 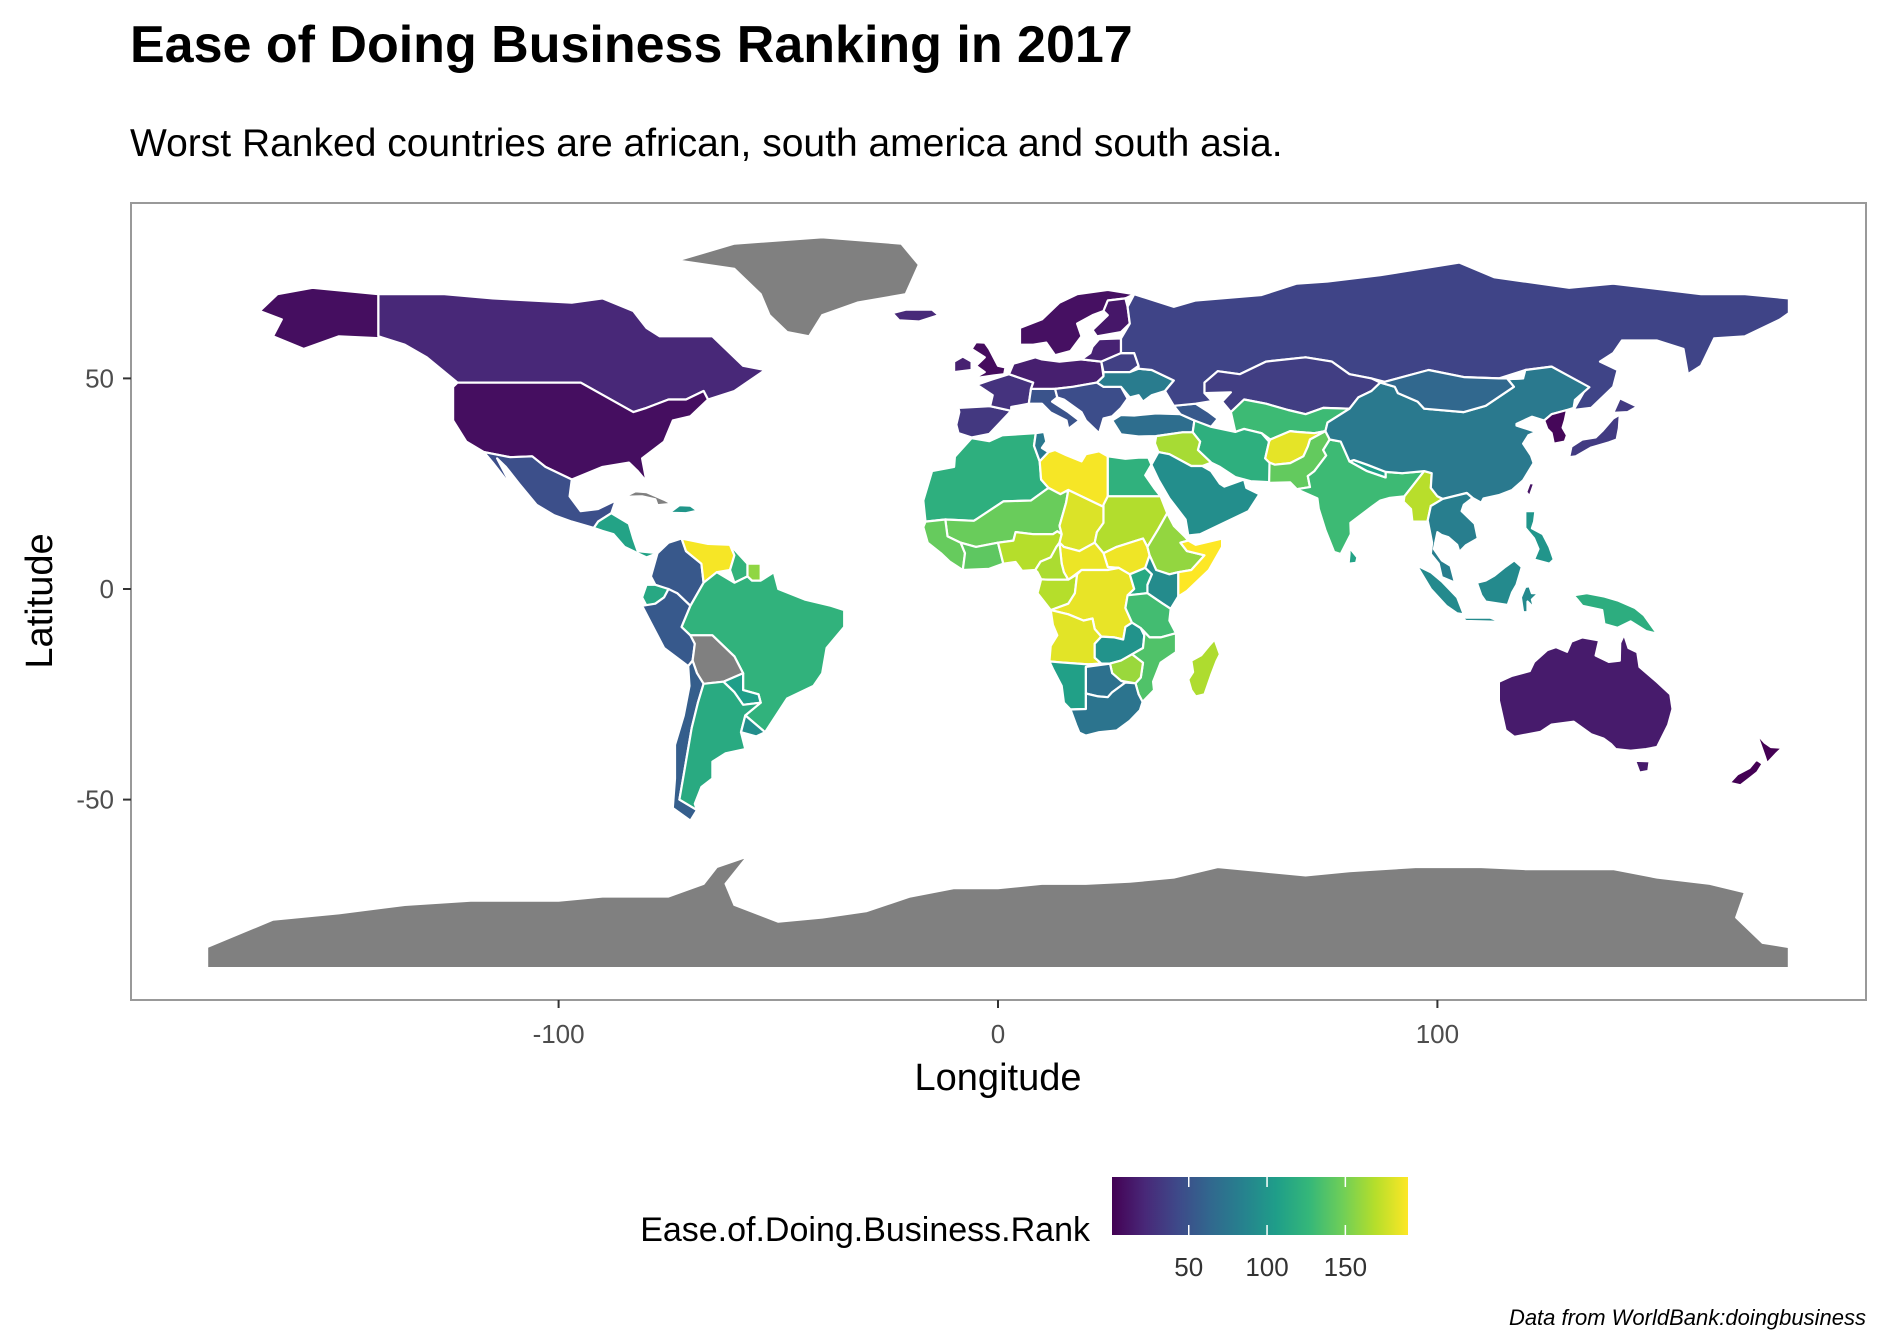 I want to click on region-australia, so click(x=1585, y=692).